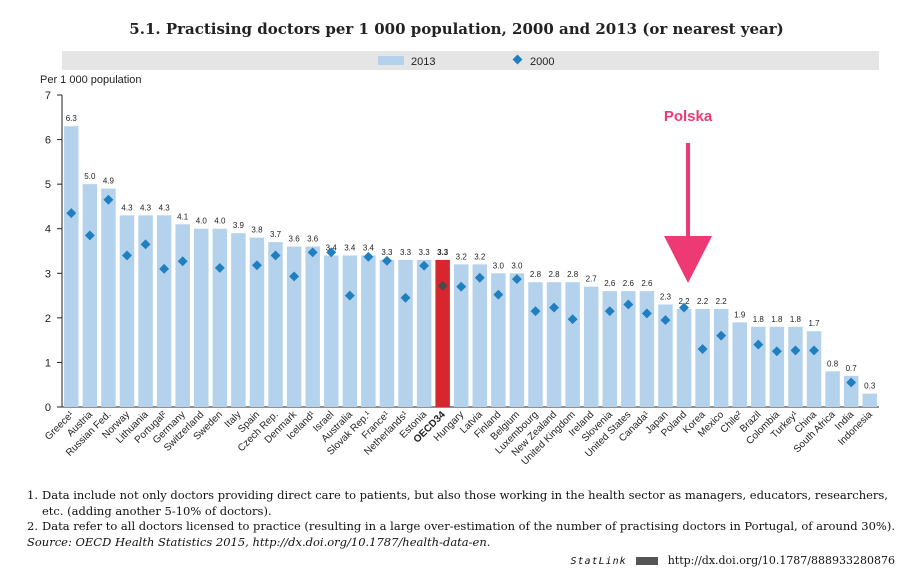 Image resolution: width=913 pixels, height=573 pixels. What do you see at coordinates (239, 225) in the screenshot?
I see `data-label: 3.9` at bounding box center [239, 225].